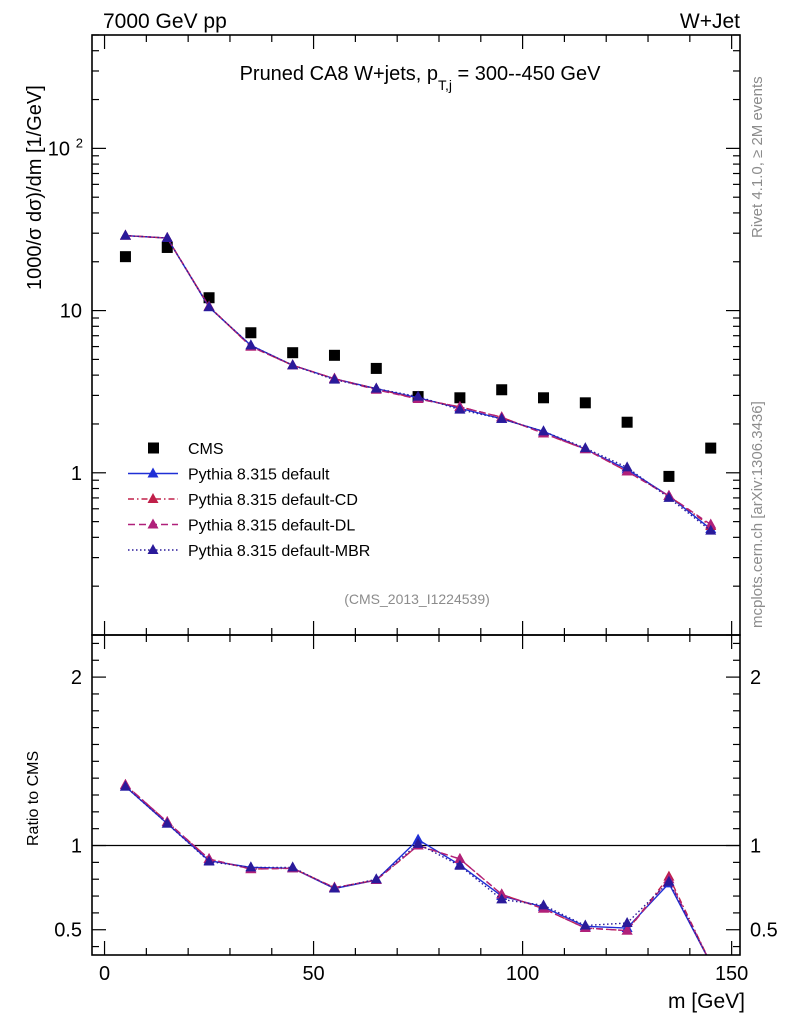 This screenshot has width=786, height=1024. I want to click on ratio-ytick-label-right: 0.5, so click(764, 931).